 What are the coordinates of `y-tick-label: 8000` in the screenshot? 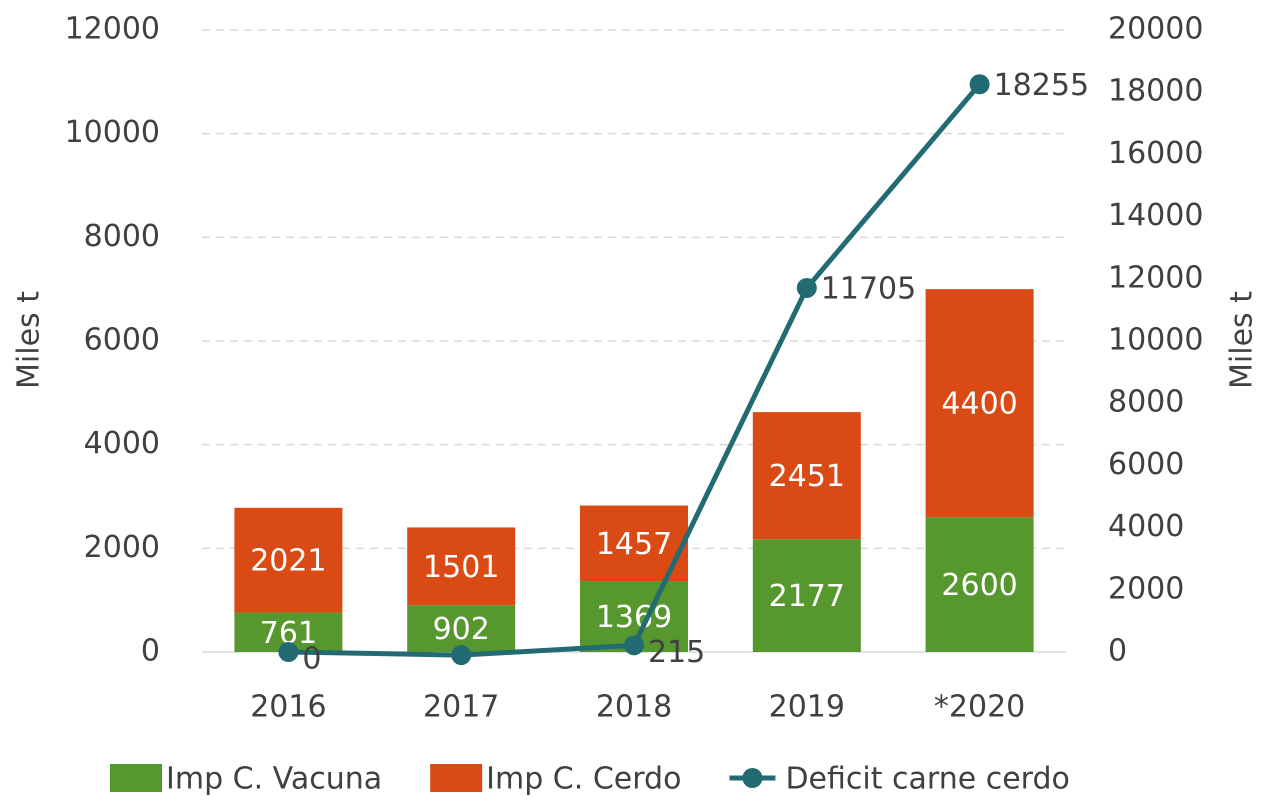 It's located at (122, 236).